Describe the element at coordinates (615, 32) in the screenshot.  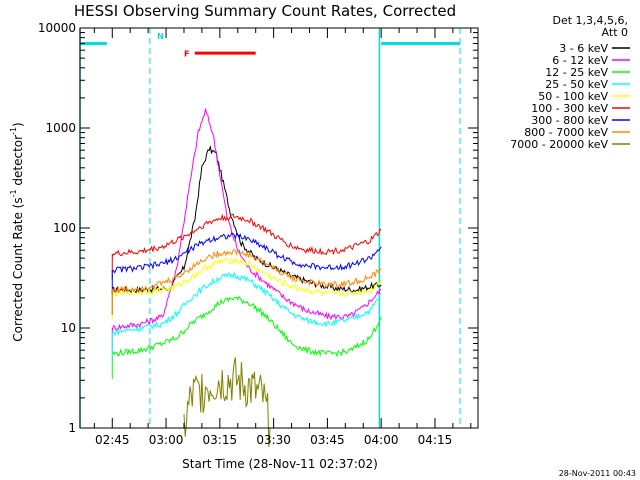
I see `legend-header: Att 0` at that location.